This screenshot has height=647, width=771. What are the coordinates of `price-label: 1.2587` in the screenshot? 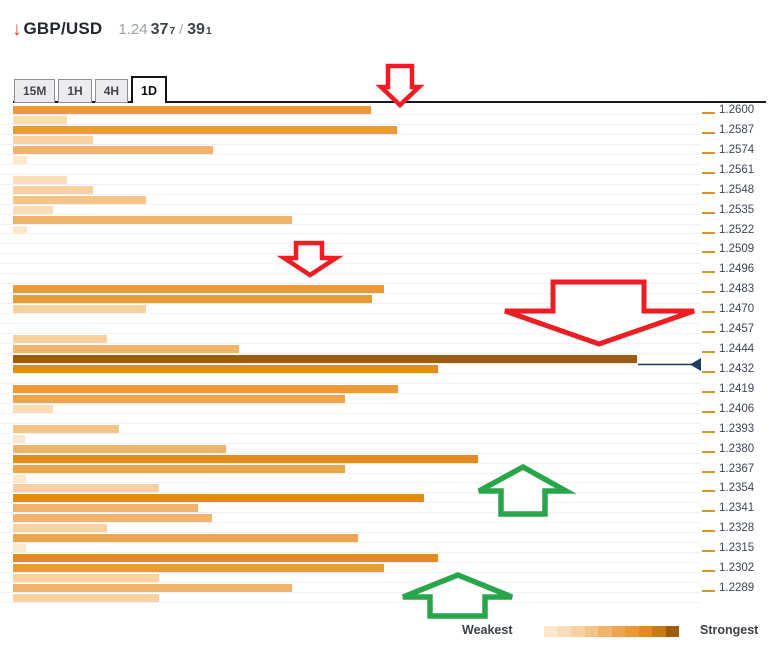 It's located at (737, 129).